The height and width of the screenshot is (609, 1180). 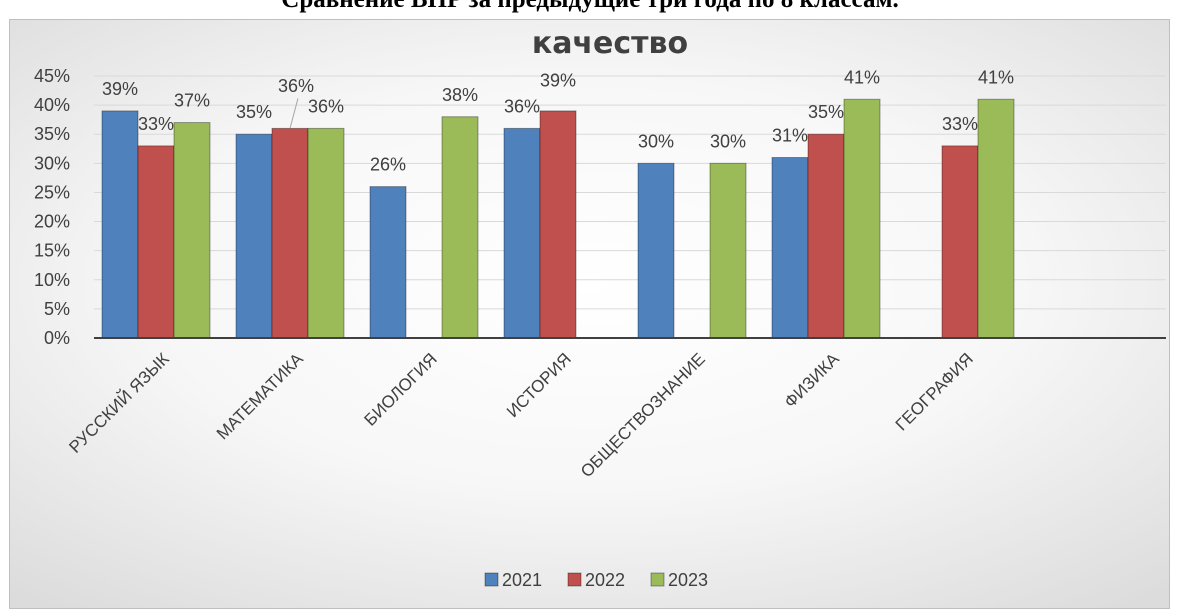 I want to click on bar-русский-язык-2021, so click(x=120, y=224).